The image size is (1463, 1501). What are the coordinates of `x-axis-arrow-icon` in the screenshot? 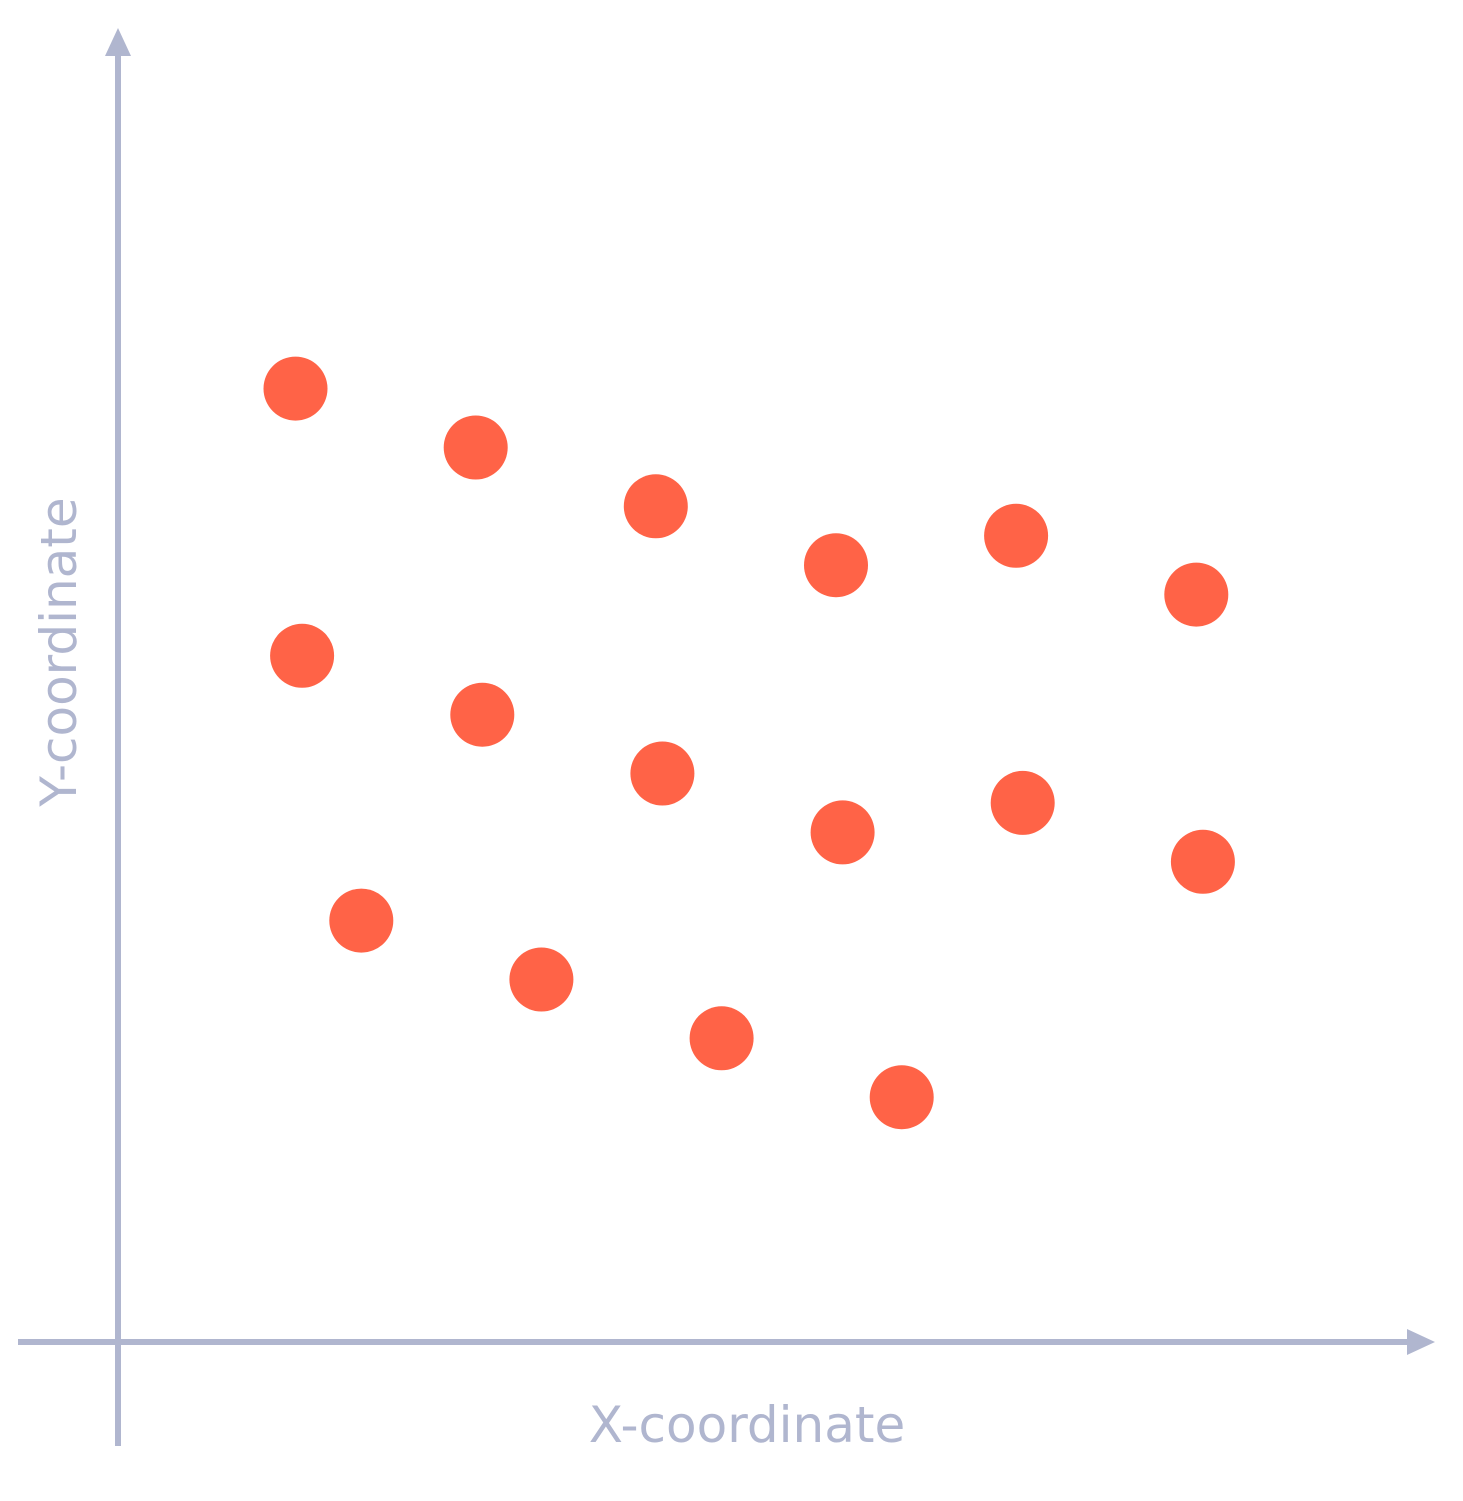 It's located at (1421, 1342).